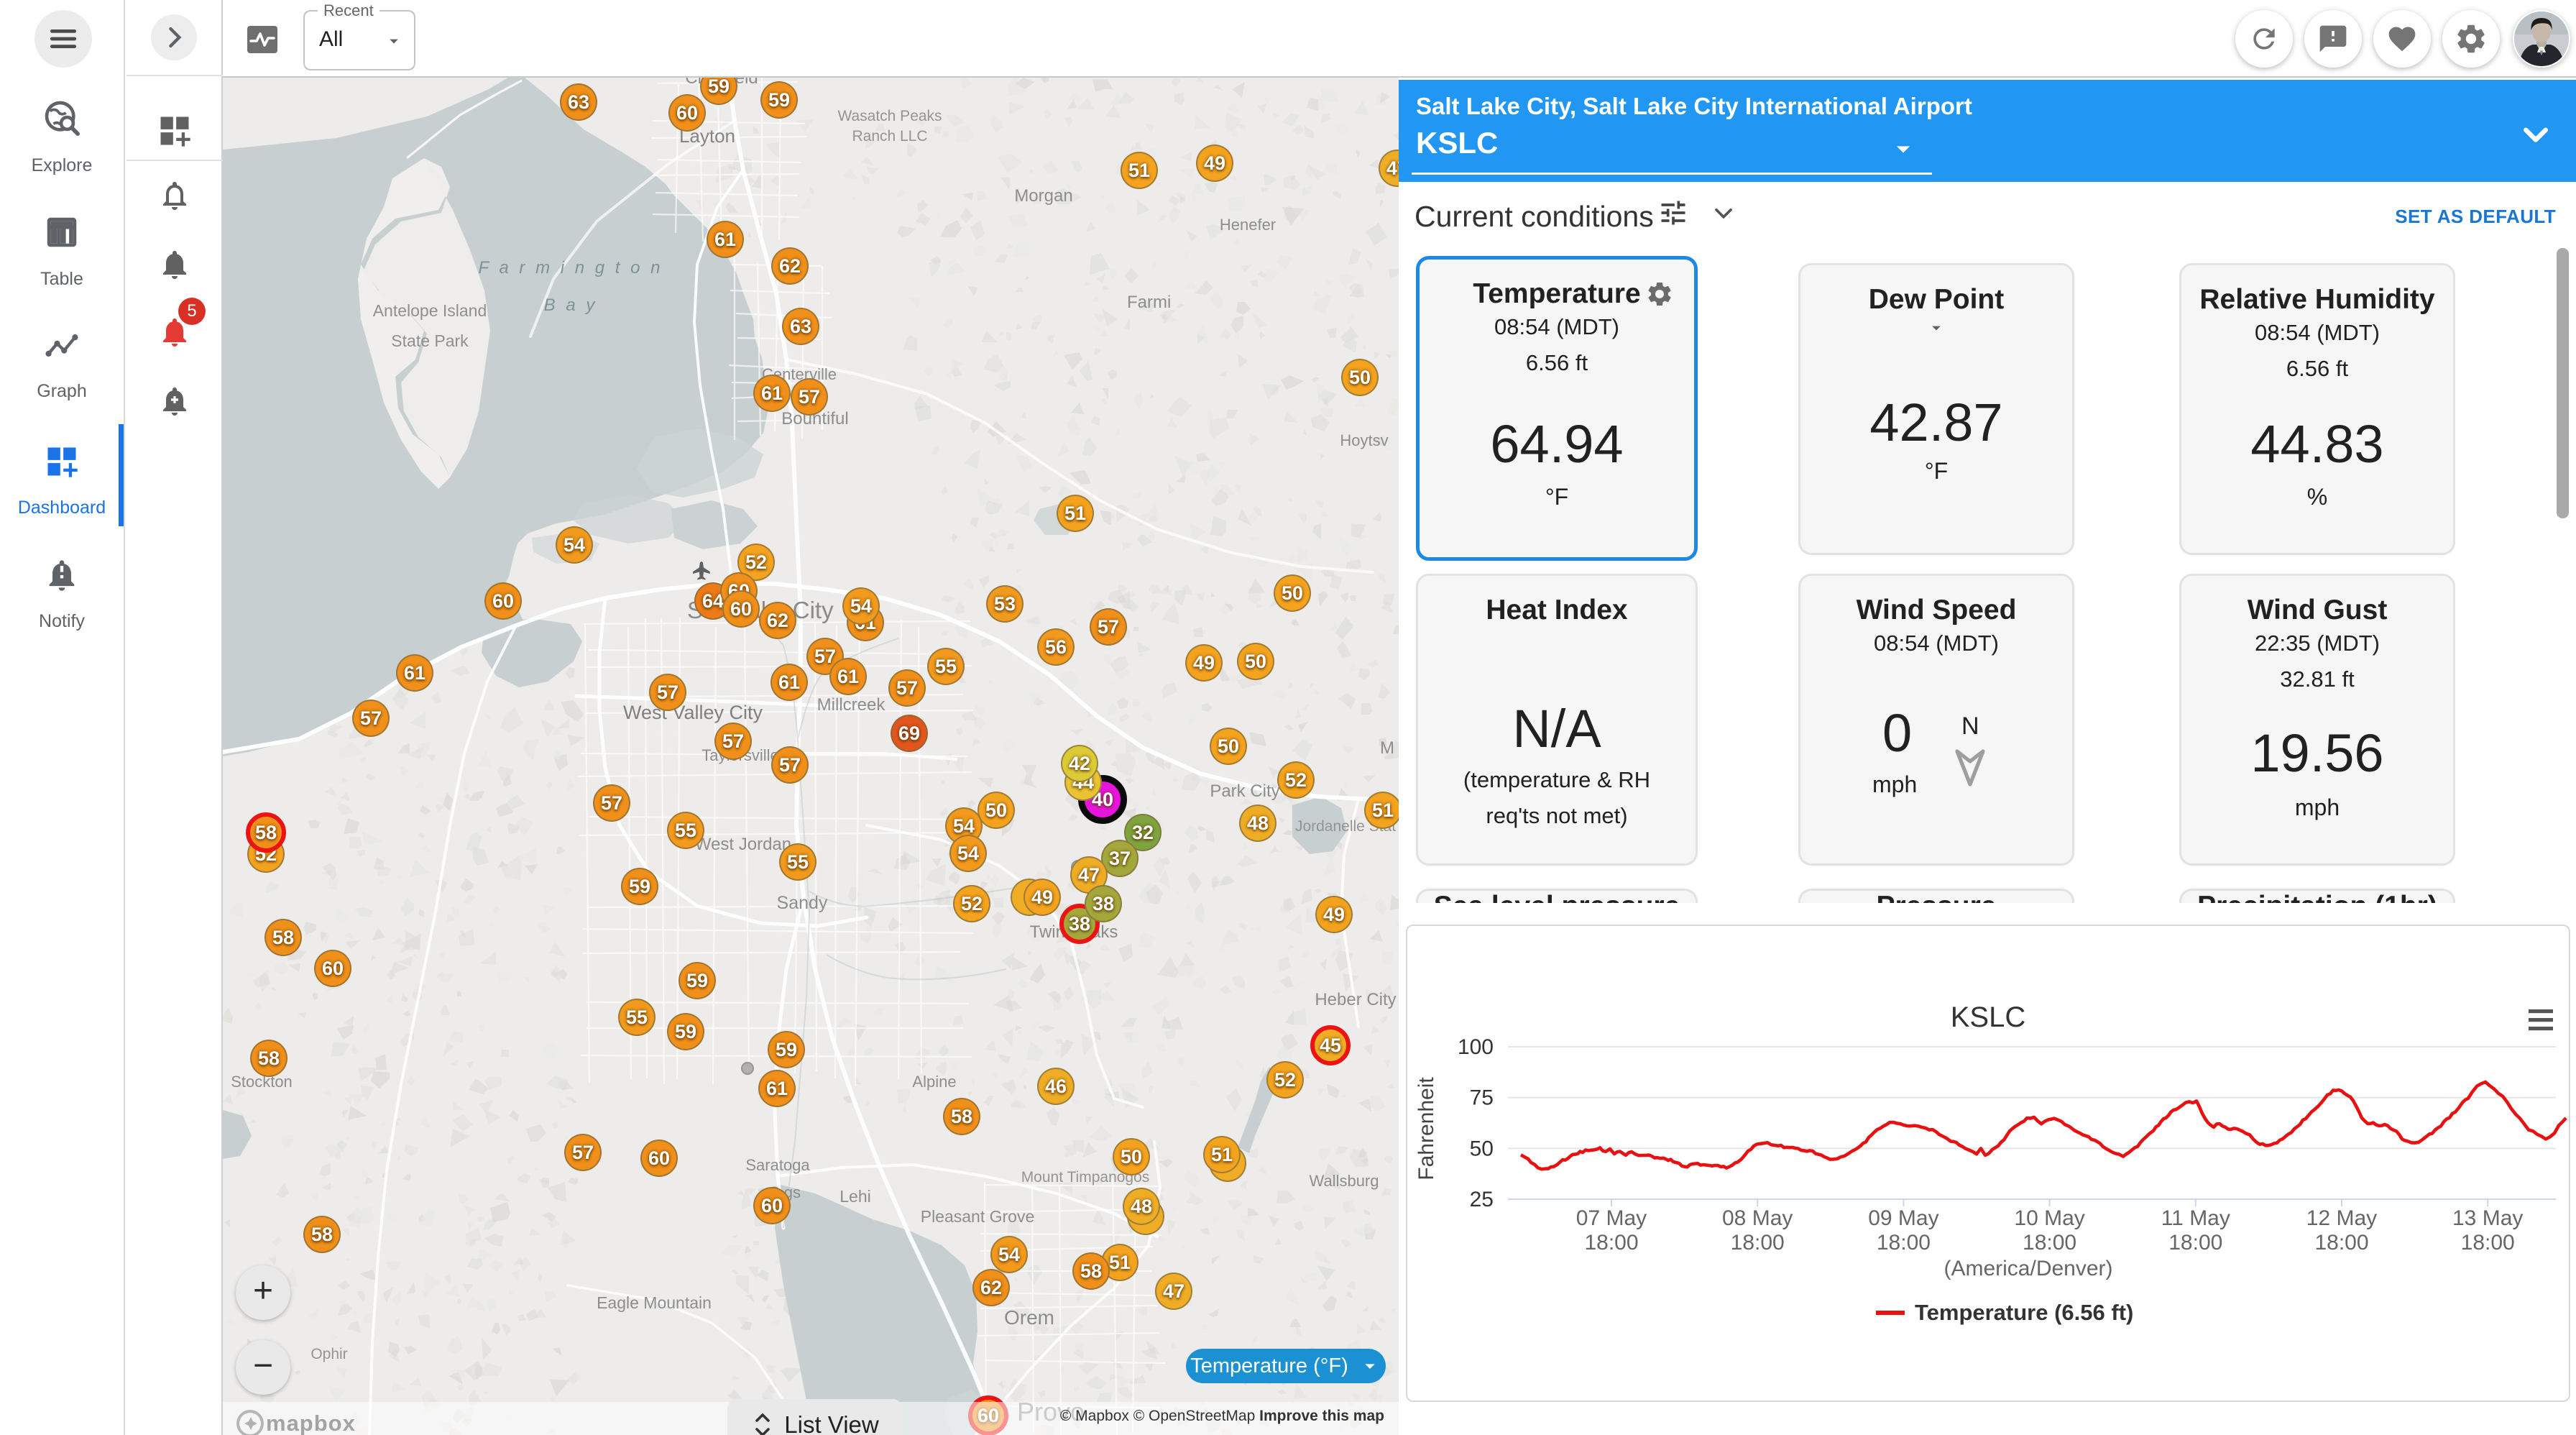 Image resolution: width=2576 pixels, height=1435 pixels. What do you see at coordinates (1244, 791) in the screenshot?
I see `svg-text: Park City` at bounding box center [1244, 791].